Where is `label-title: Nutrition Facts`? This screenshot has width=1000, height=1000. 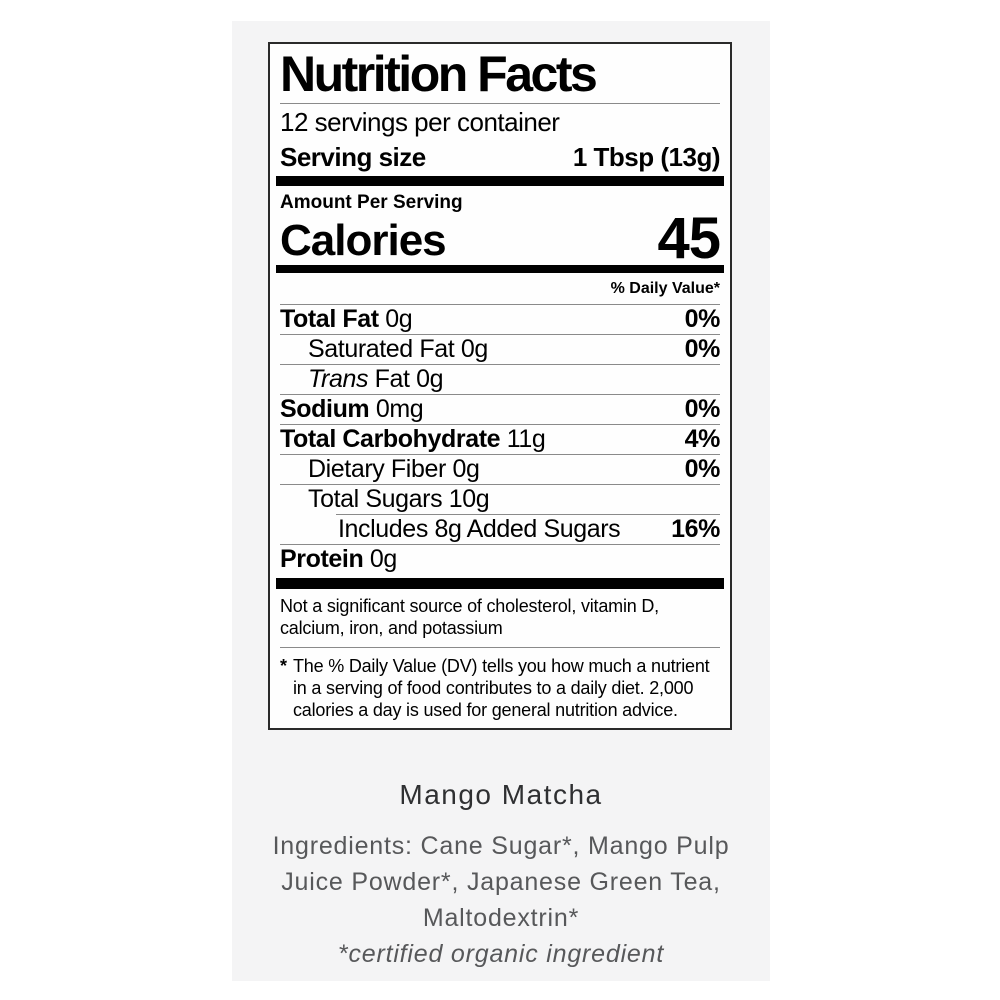 label-title: Nutrition Facts is located at coordinates (439, 74).